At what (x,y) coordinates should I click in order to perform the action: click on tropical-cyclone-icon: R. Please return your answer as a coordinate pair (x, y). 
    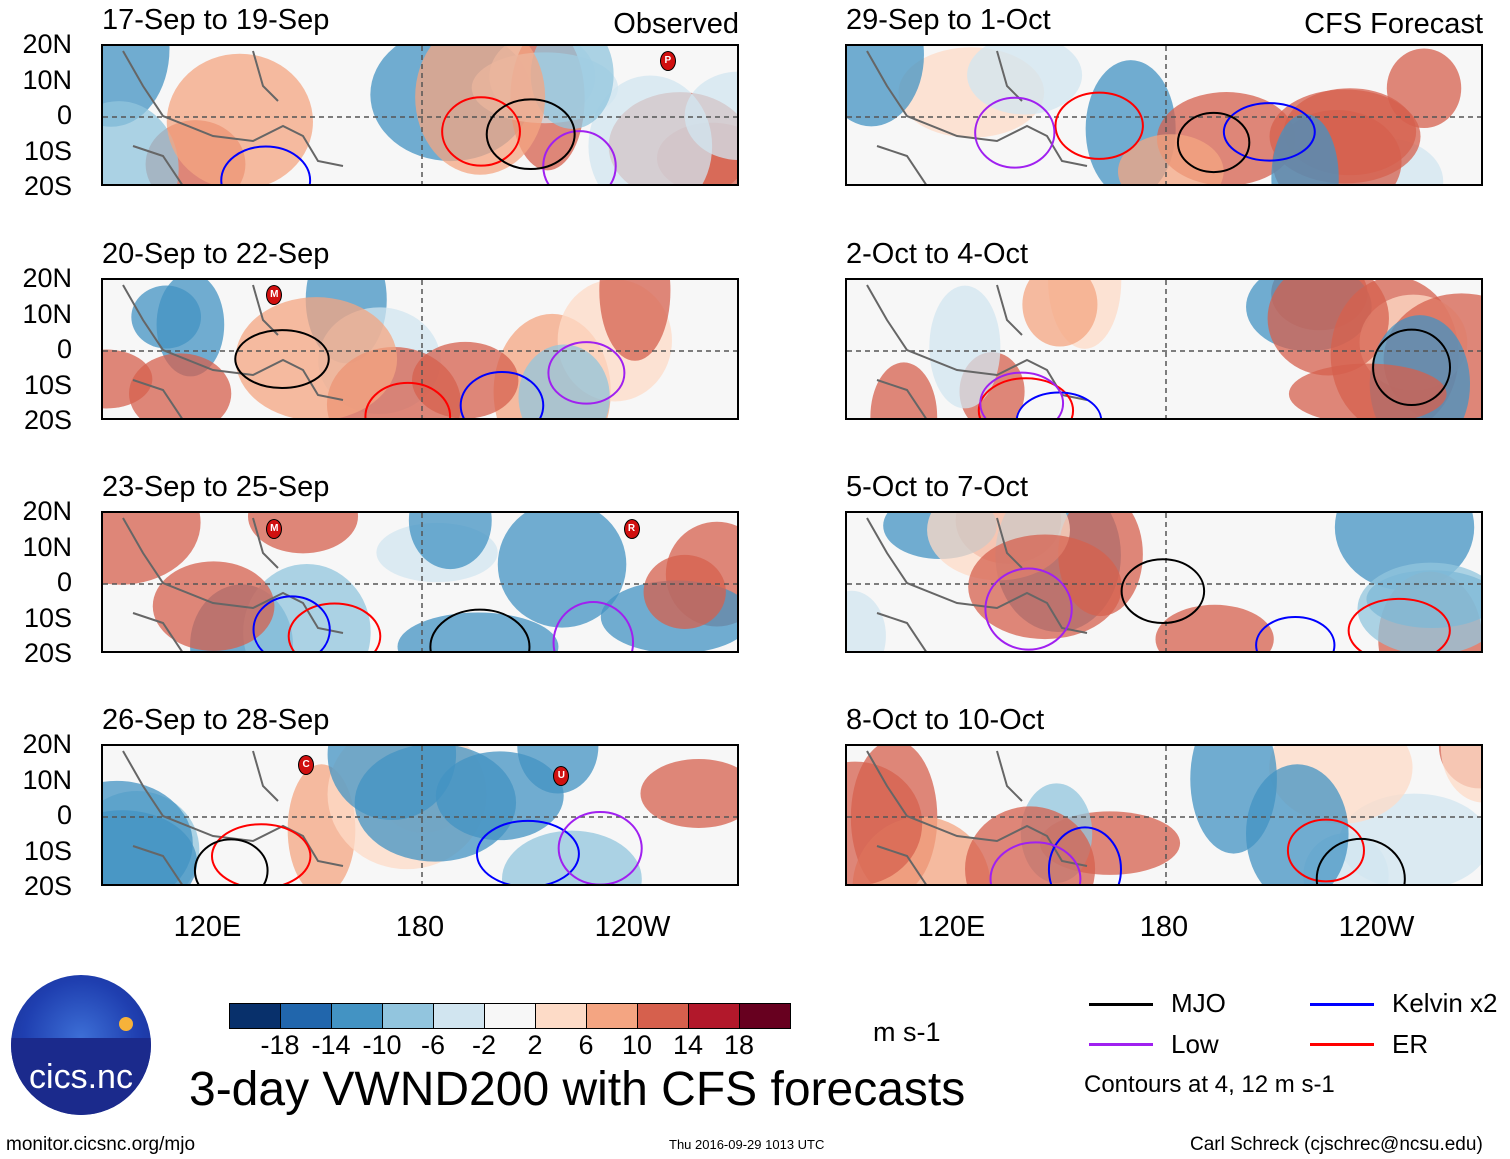
    Looking at the image, I should click on (631, 529).